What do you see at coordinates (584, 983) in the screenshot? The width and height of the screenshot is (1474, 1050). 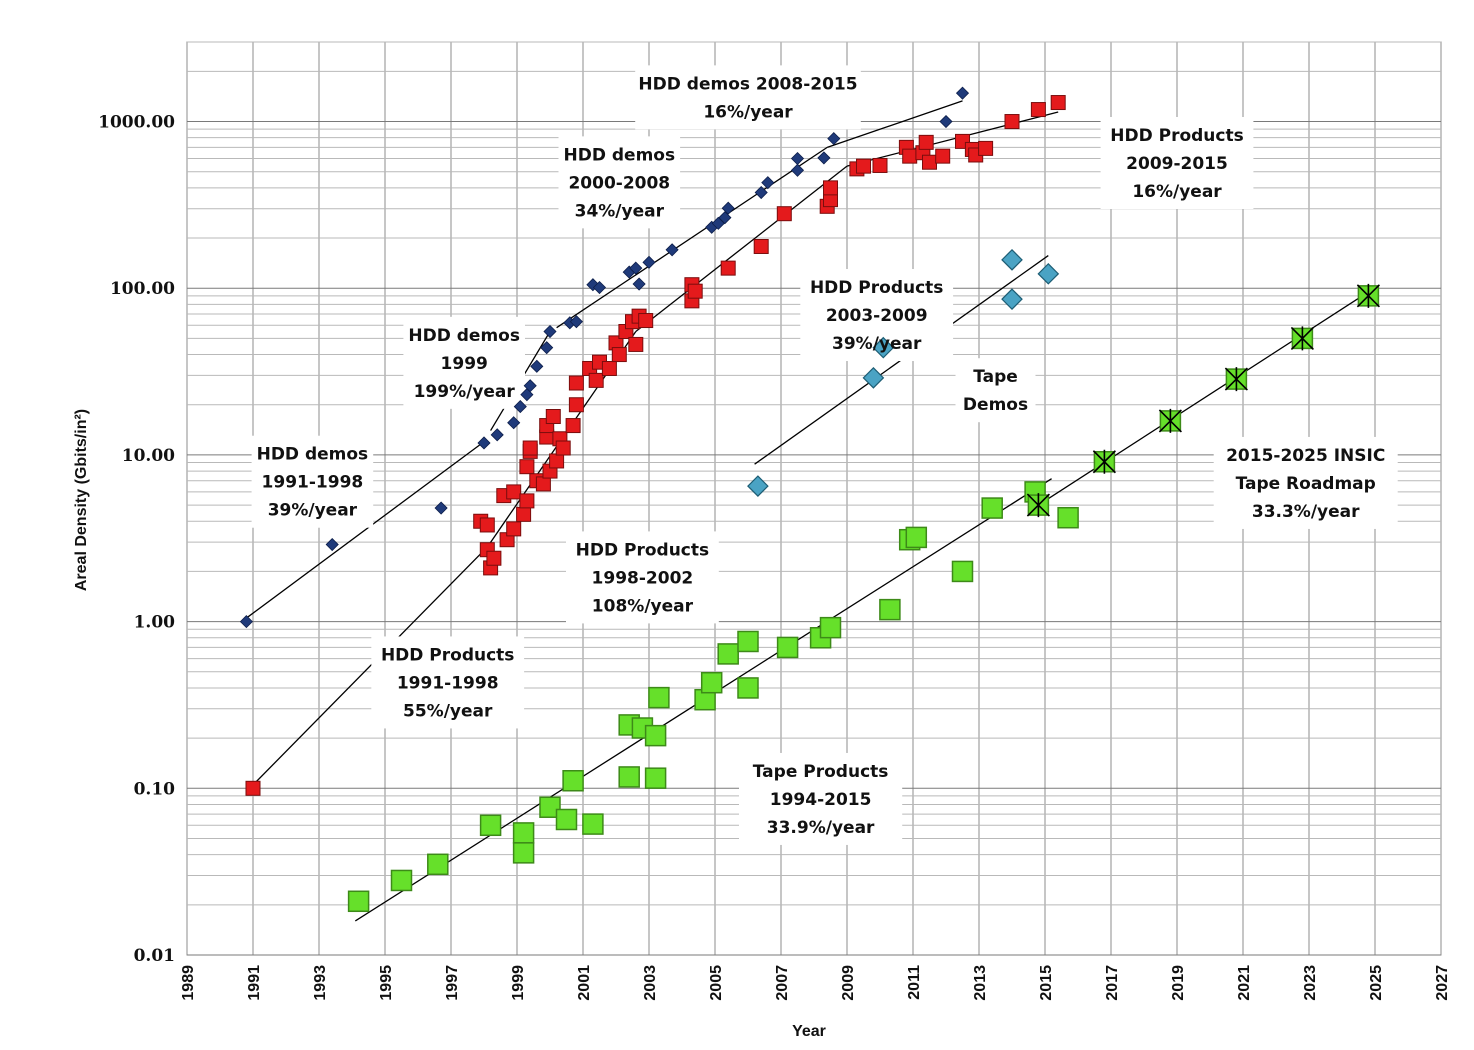 I see `x-tick-label: 2001` at bounding box center [584, 983].